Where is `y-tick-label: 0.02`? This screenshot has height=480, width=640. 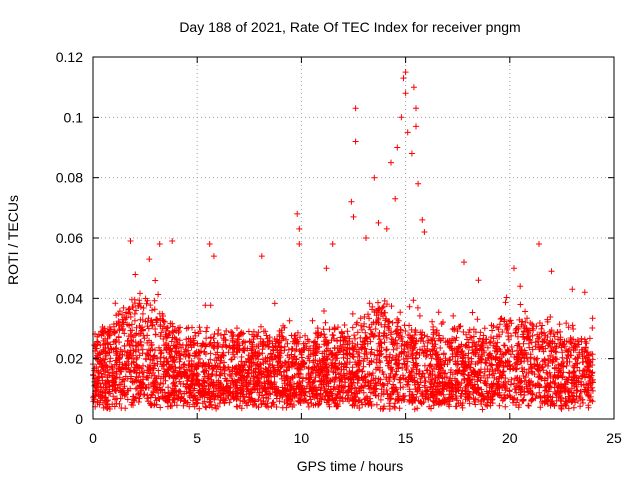 y-tick-label: 0.02 is located at coordinates (69, 359).